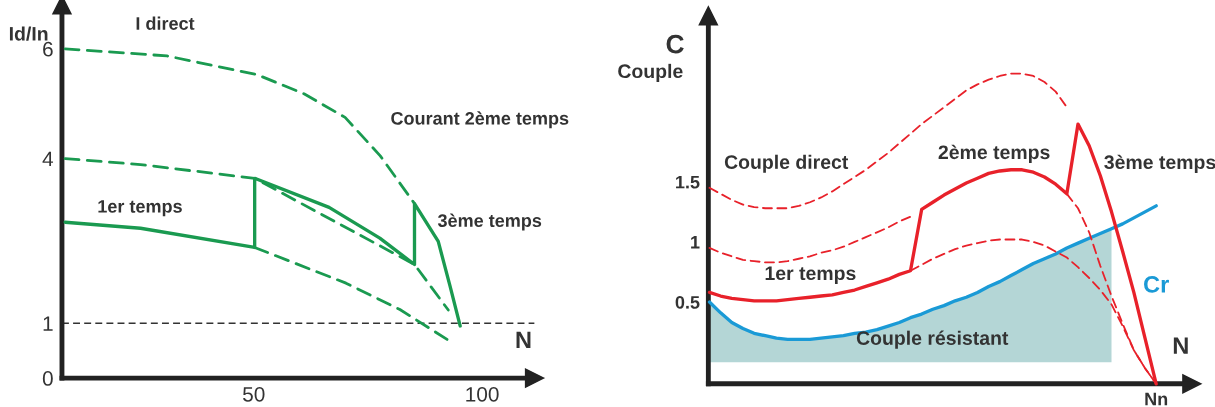 The width and height of the screenshot is (1215, 407). What do you see at coordinates (688, 182) in the screenshot?
I see `y-tick-label: 1.5` at bounding box center [688, 182].